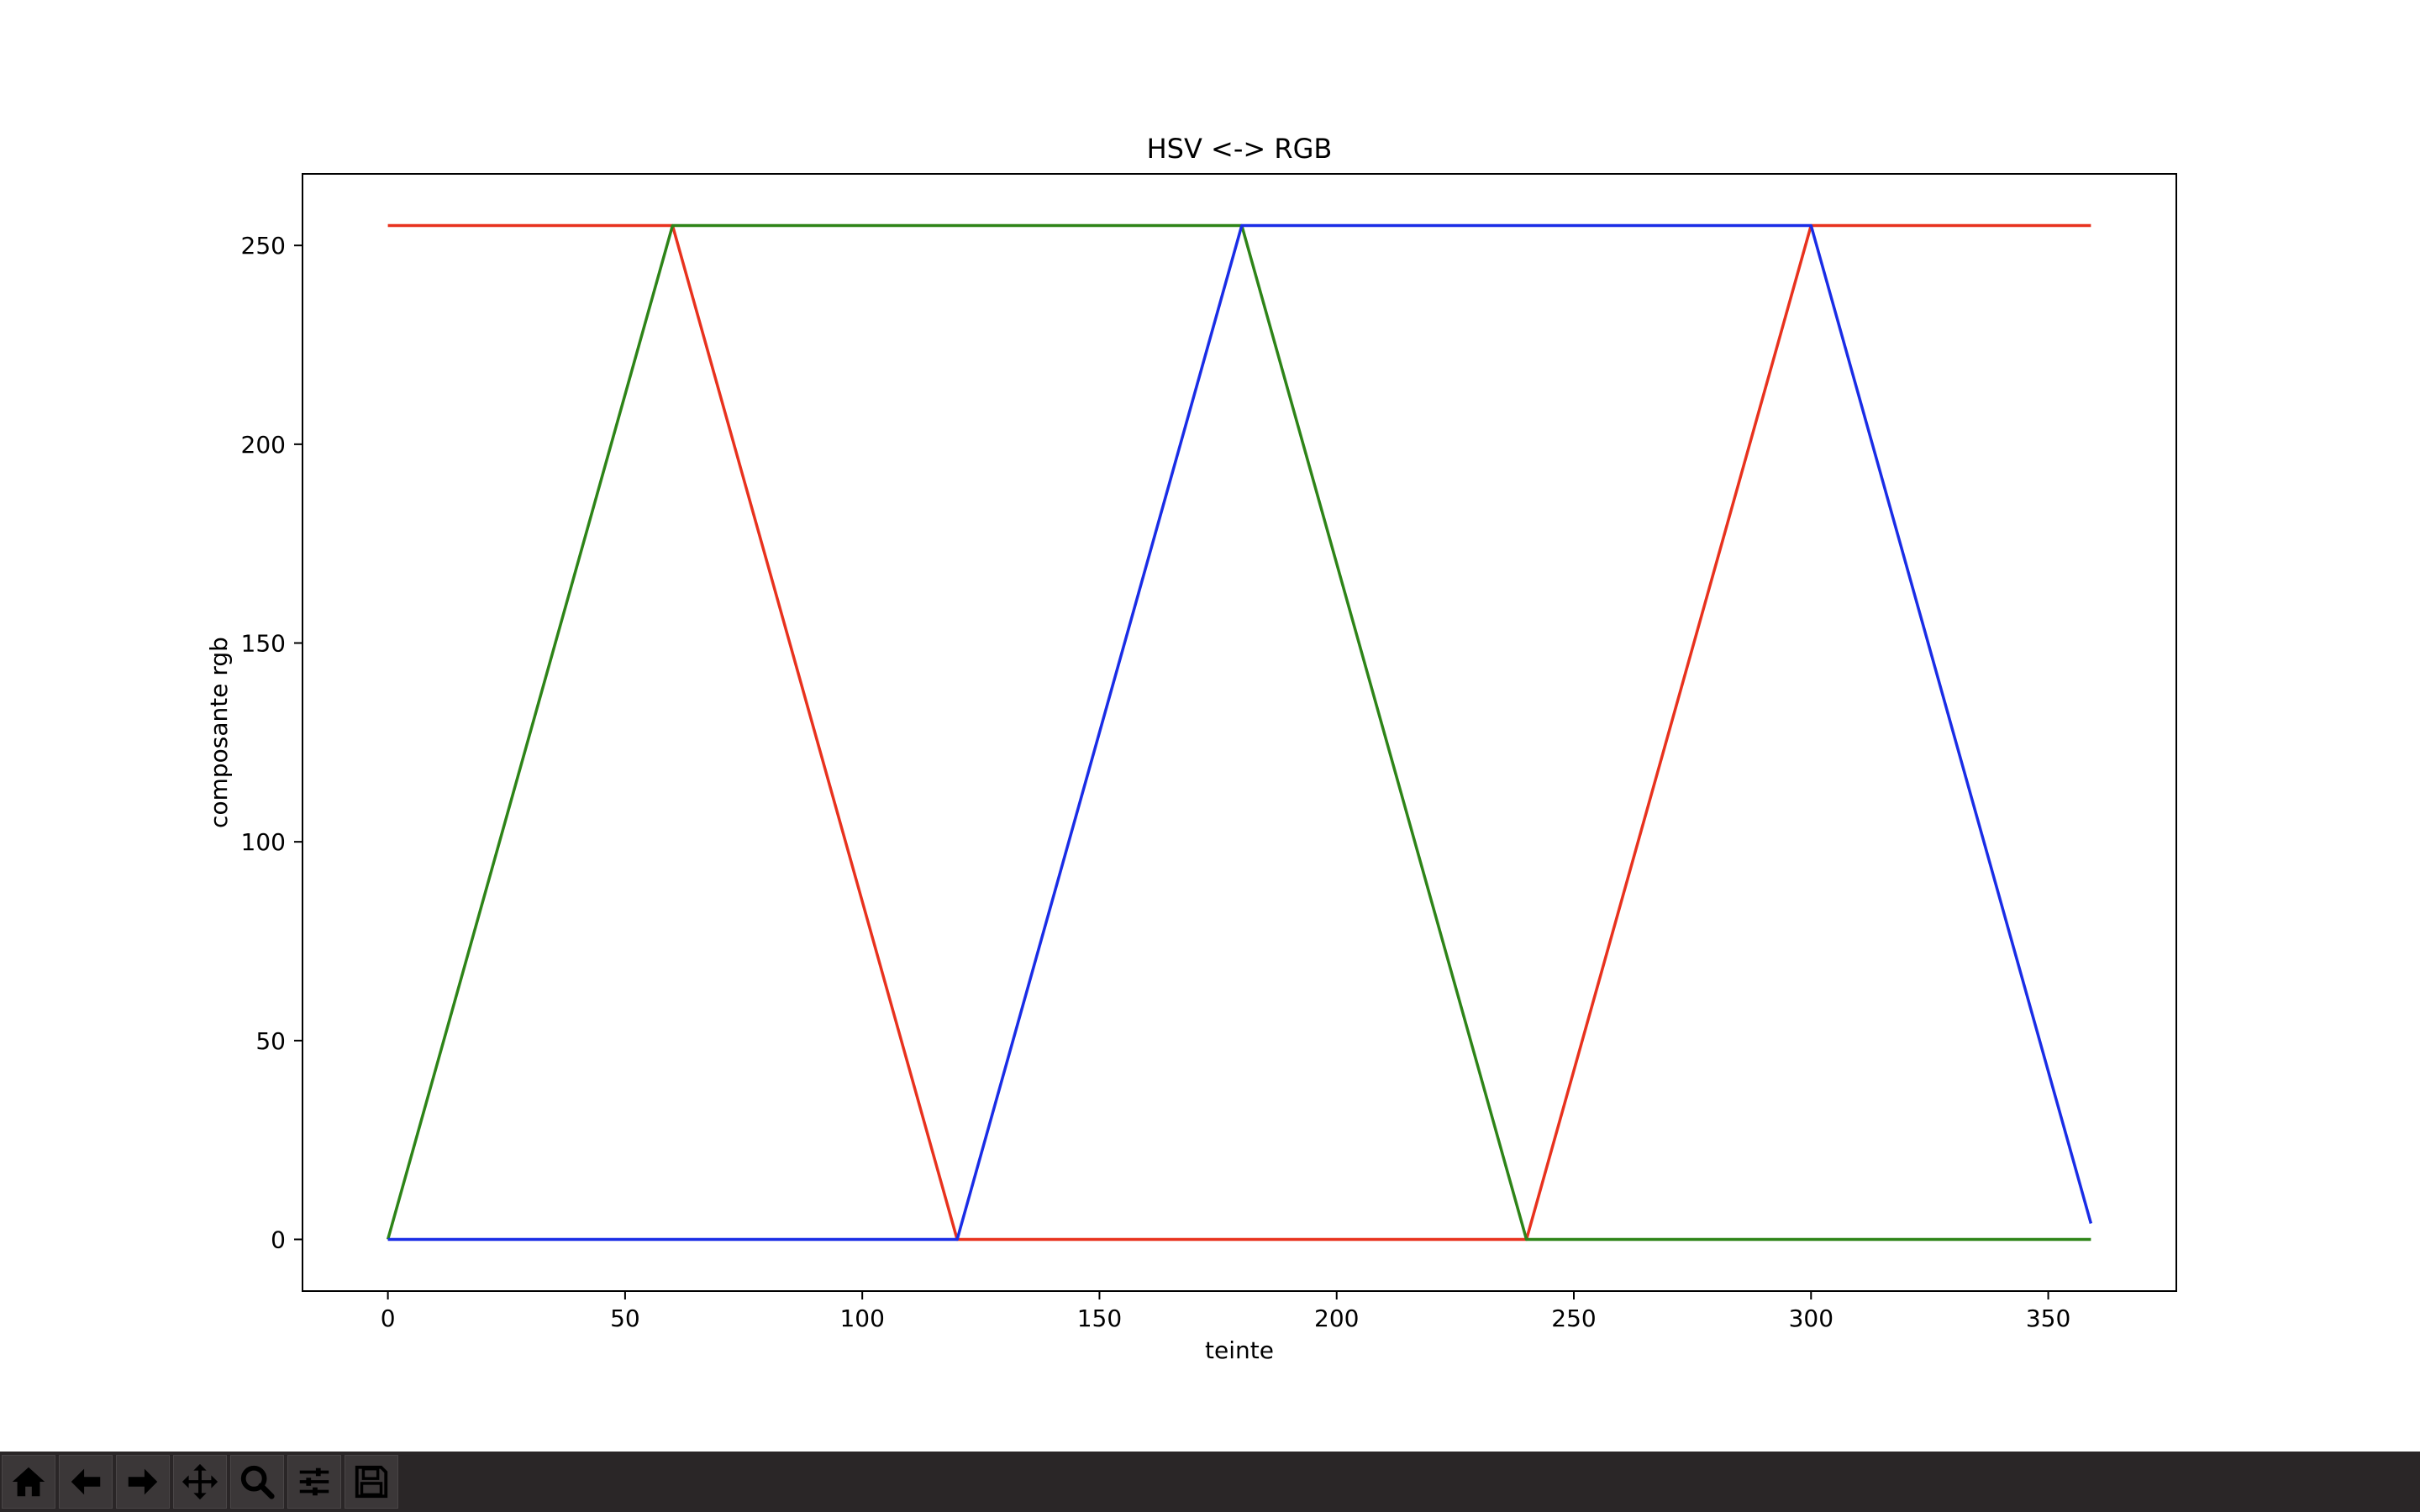  Describe the element at coordinates (1210, 1482) in the screenshot. I see `navigation-toolbar` at that location.